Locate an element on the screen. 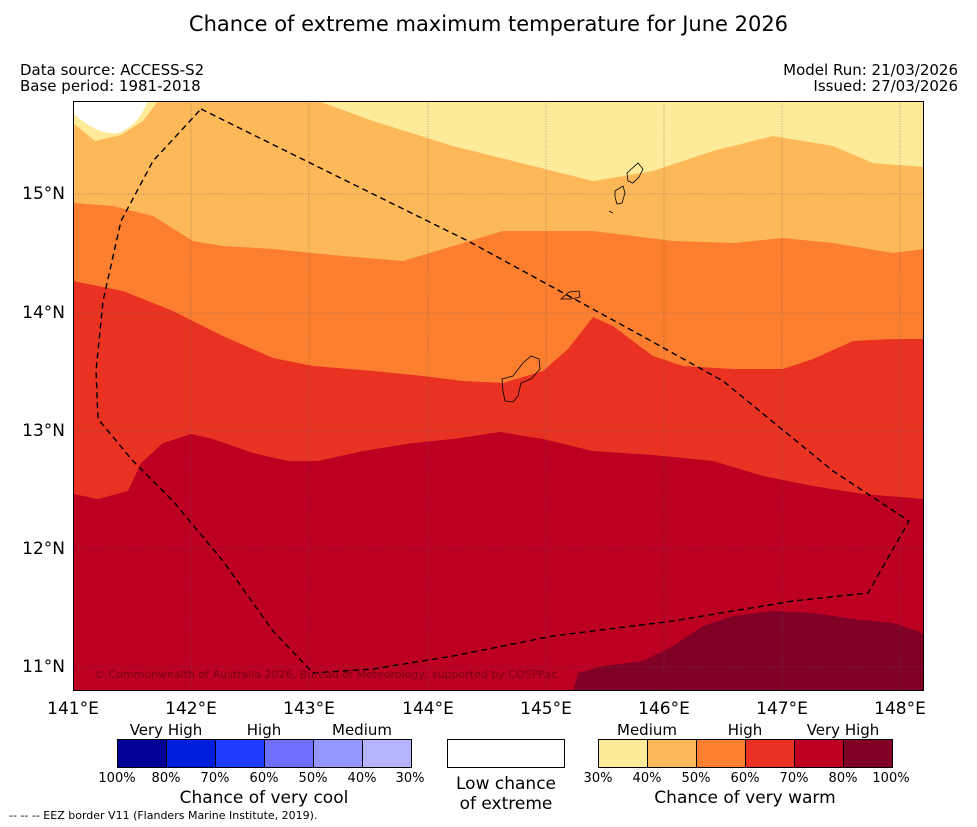 Image resolution: width=977 pixels, height=827 pixels. cool-label-medium: Medium is located at coordinates (362, 730).